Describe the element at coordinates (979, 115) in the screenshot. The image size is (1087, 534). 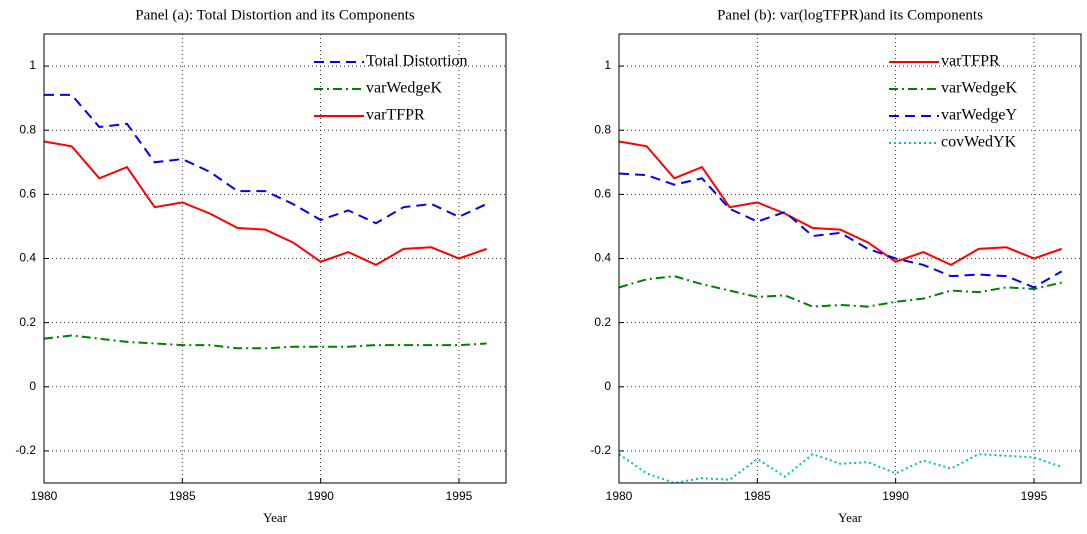
I see `legend-label: varWedgeY` at that location.